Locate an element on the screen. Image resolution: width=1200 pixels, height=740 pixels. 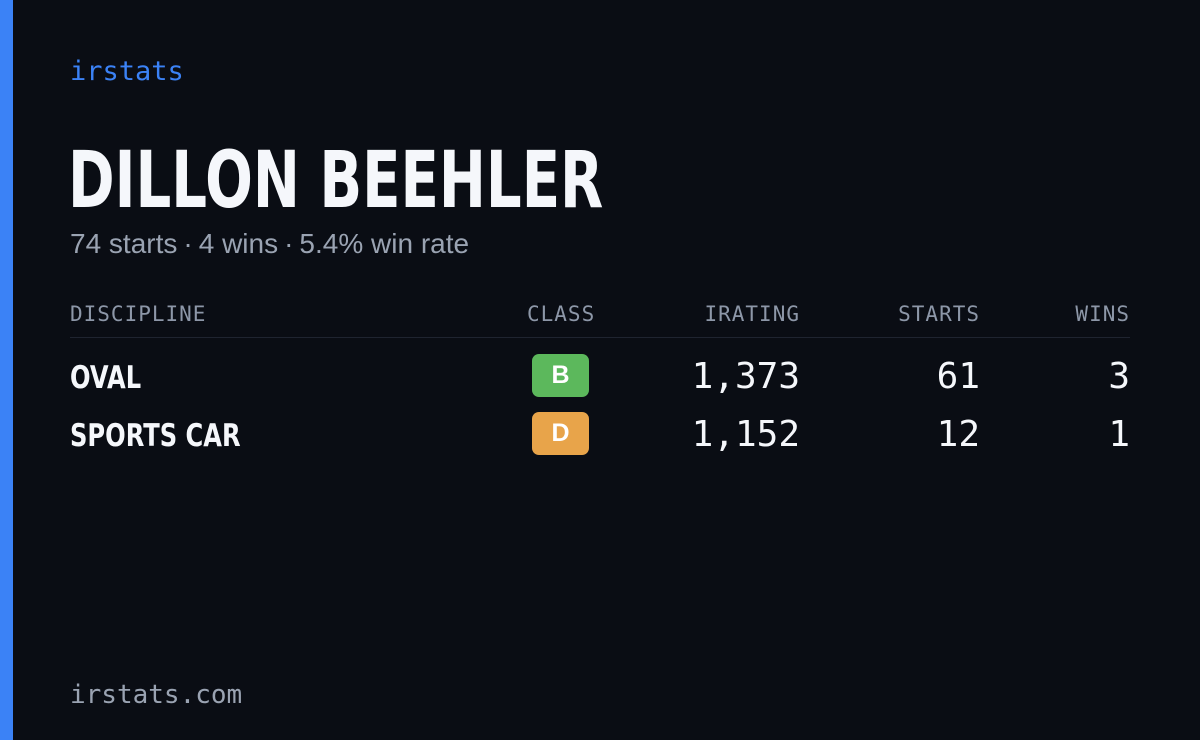
table-header: DISCIPLINE CLASS IRATING STARTS WINS is located at coordinates (600, 317).